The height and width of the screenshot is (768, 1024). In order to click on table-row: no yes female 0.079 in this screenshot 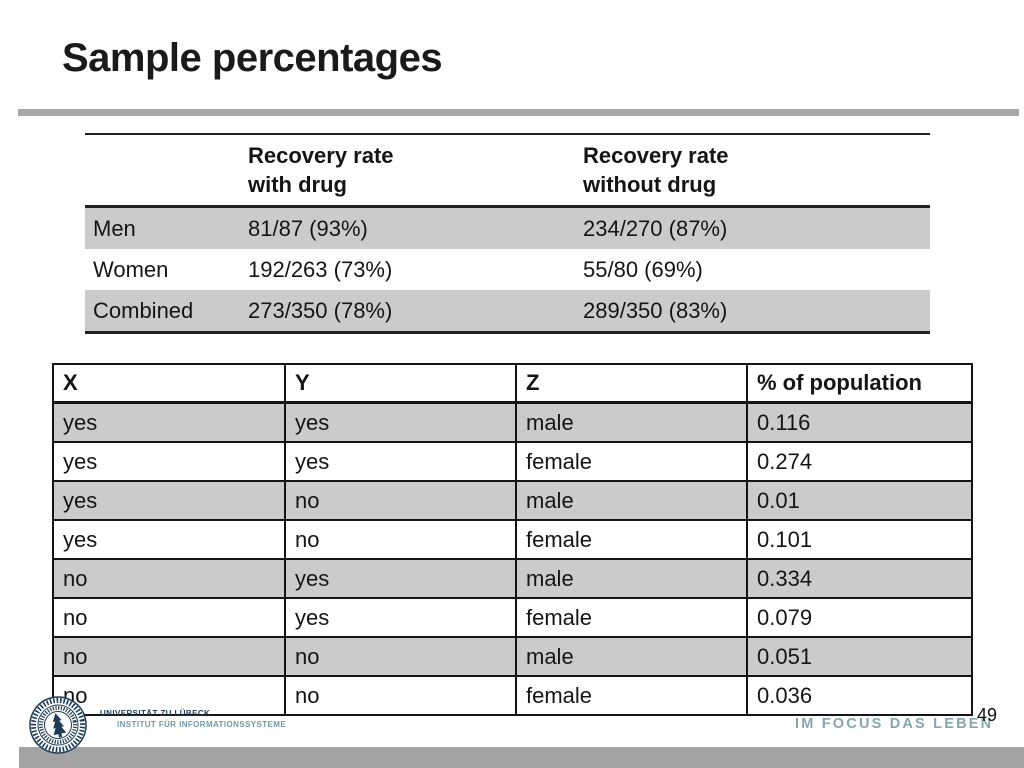, I will do `click(512, 617)`.